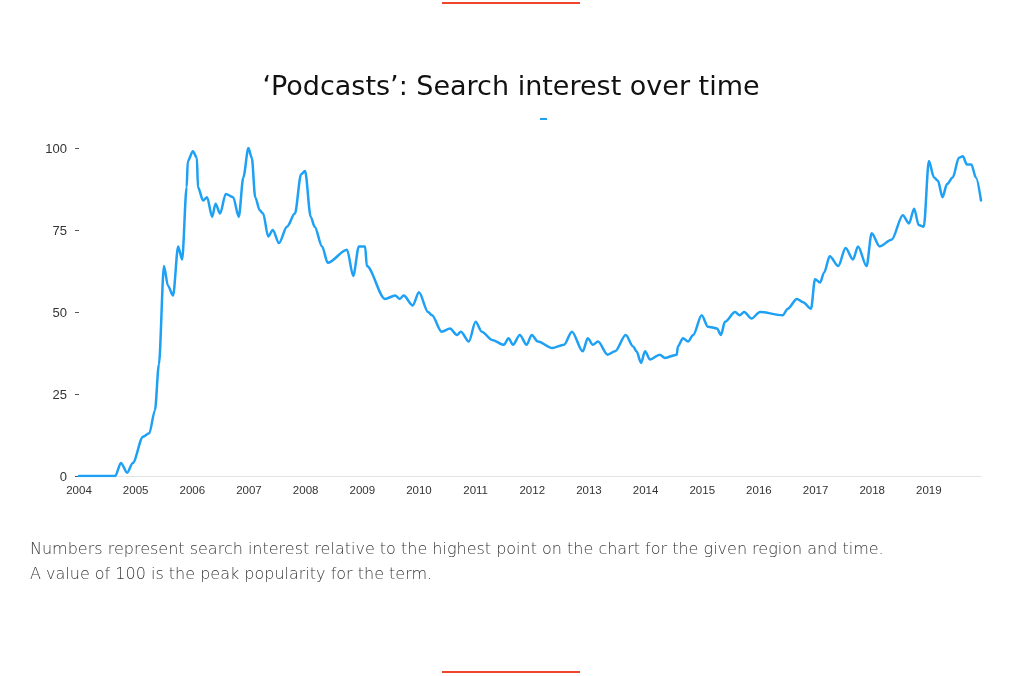 Image resolution: width=1022 pixels, height=676 pixels. What do you see at coordinates (56, 148) in the screenshot?
I see `y-tick-label: 100` at bounding box center [56, 148].